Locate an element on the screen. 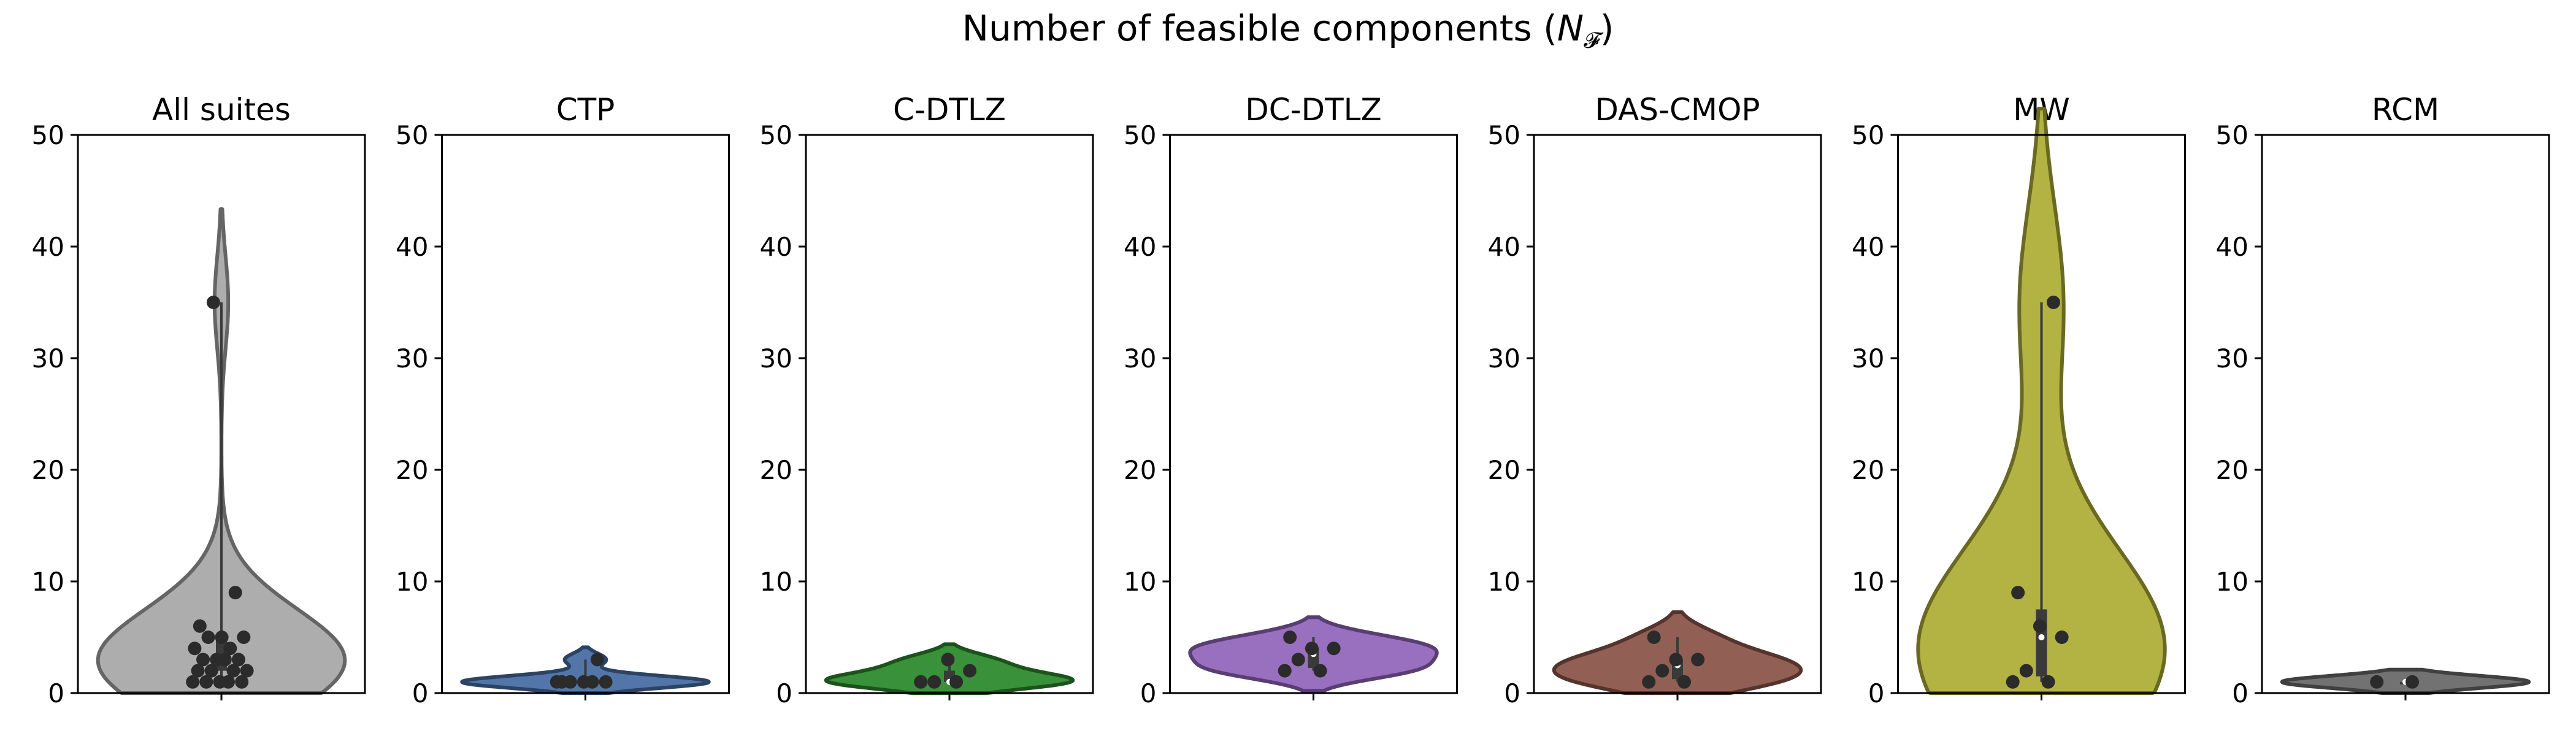 This screenshot has width=2576, height=736. panel-1: CTP 0 10 20 30 40 50 is located at coordinates (563, 400).